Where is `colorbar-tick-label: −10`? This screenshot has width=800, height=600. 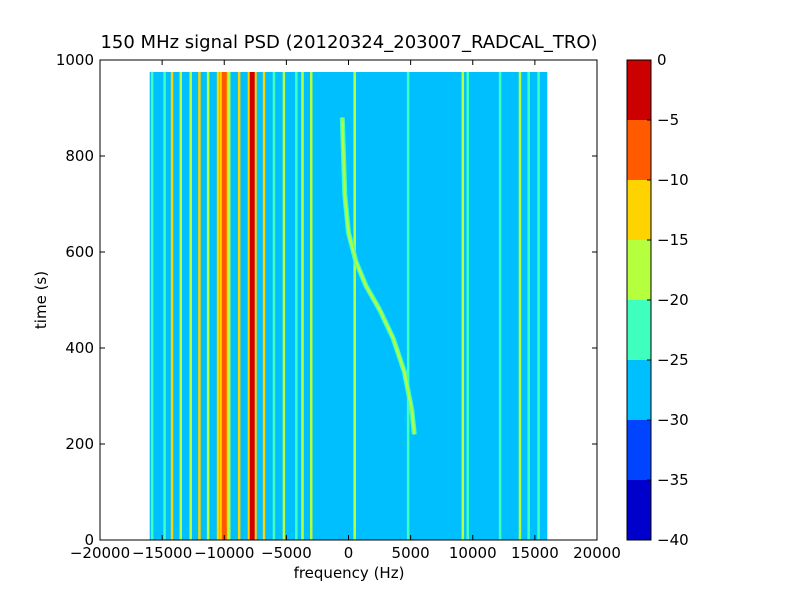
colorbar-tick-label: −10 is located at coordinates (673, 180).